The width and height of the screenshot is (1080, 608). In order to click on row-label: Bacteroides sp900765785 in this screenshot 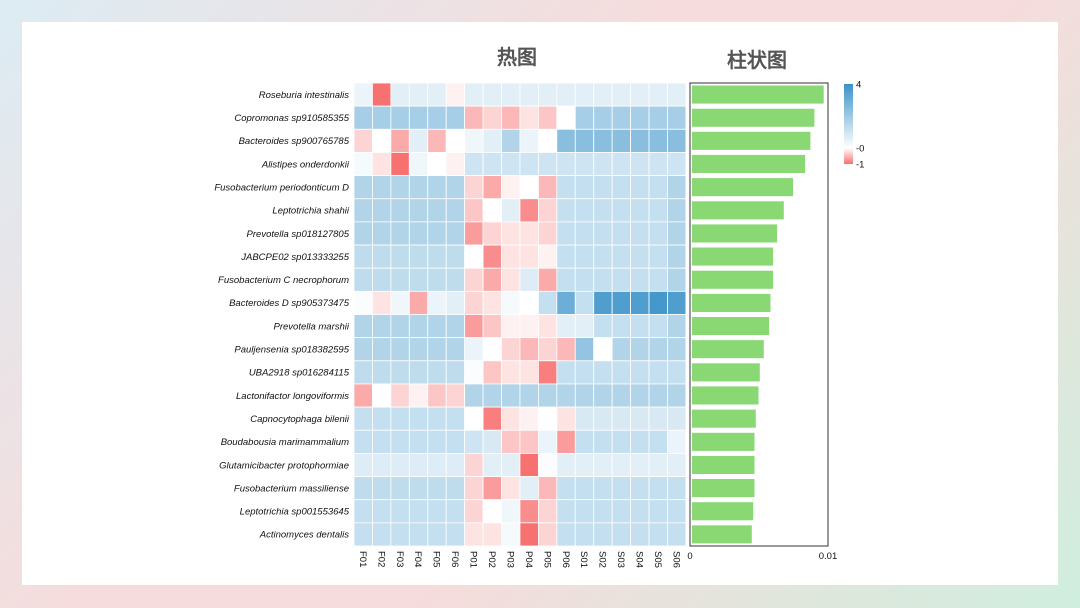, I will do `click(294, 141)`.